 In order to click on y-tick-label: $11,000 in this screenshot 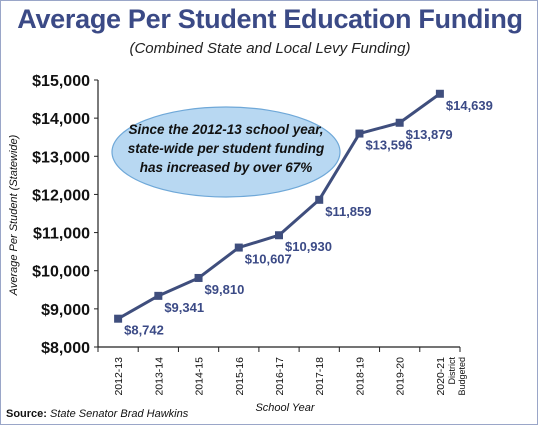, I will do `click(61, 234)`.